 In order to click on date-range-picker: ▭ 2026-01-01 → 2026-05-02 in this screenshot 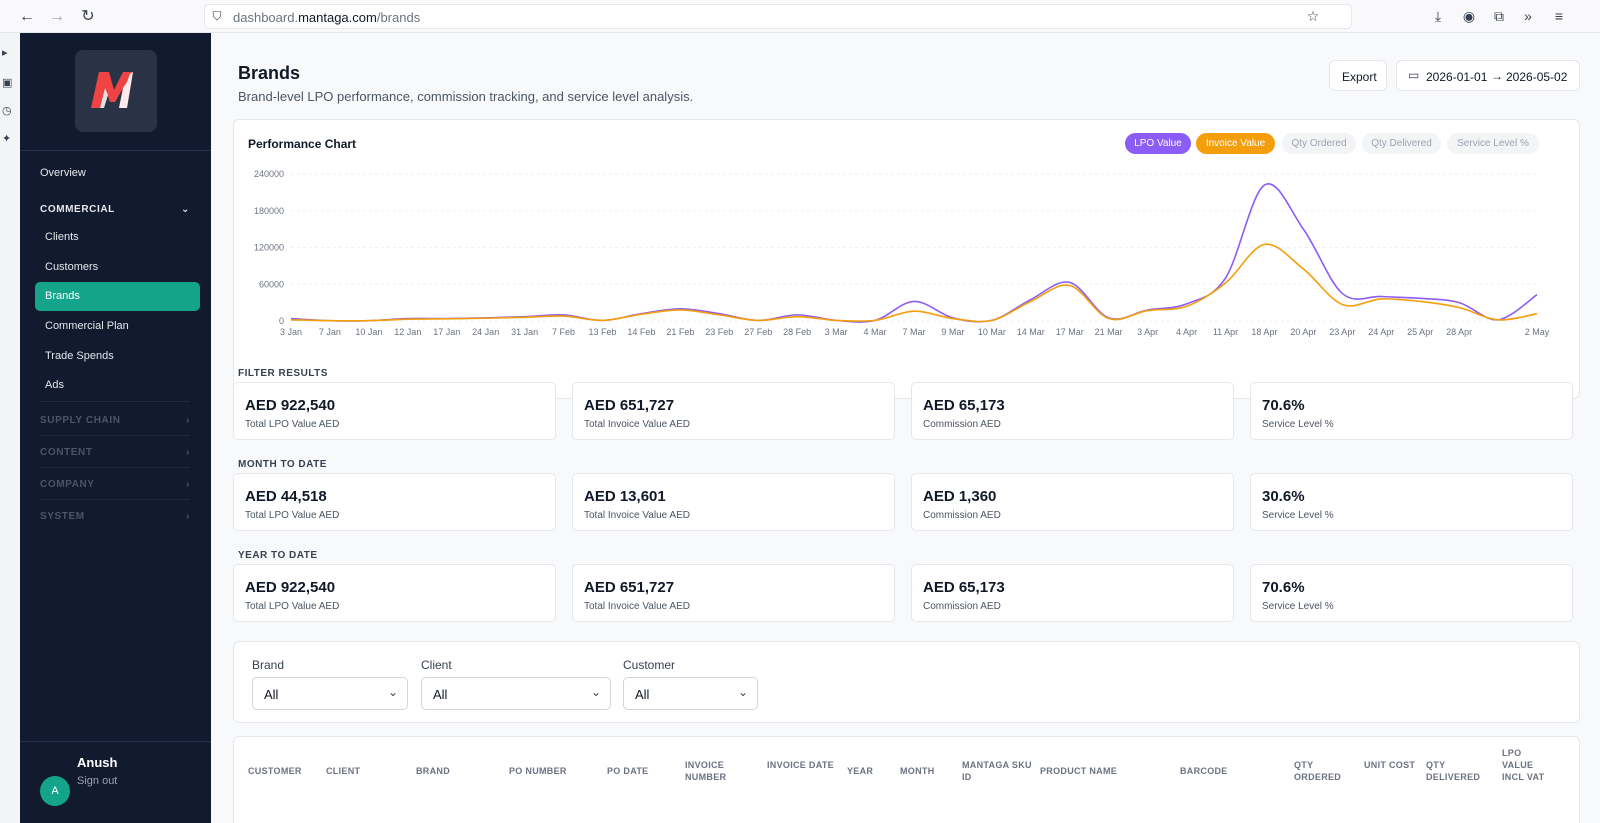, I will do `click(1488, 75)`.